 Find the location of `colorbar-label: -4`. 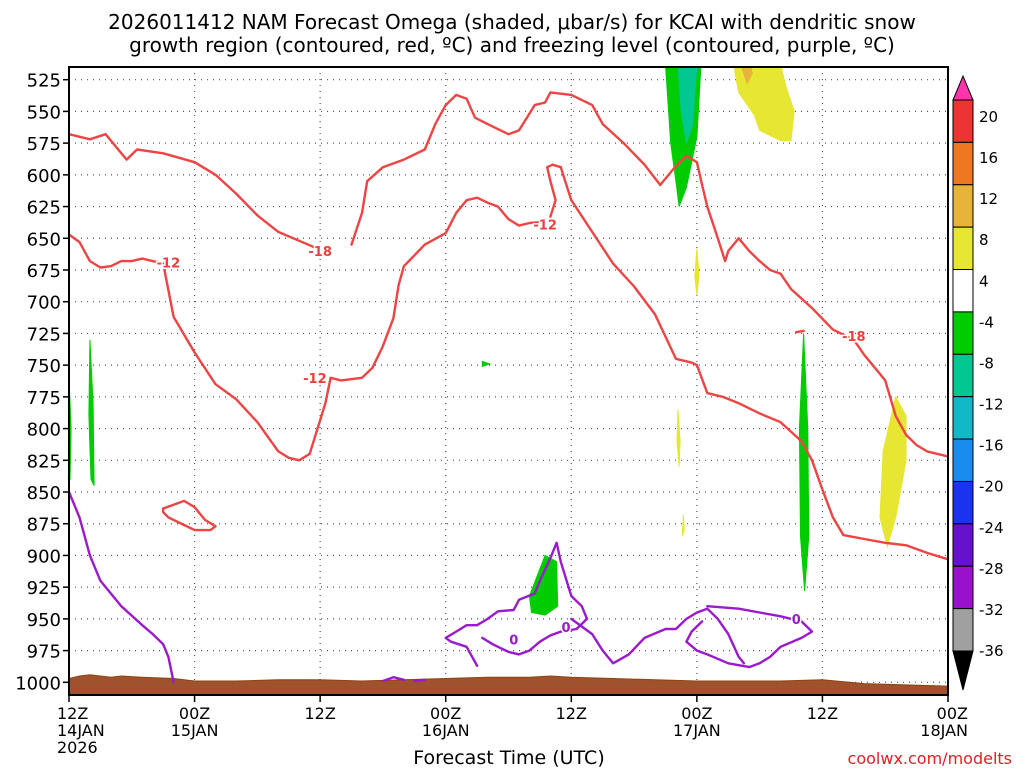

colorbar-label: -4 is located at coordinates (986, 322).